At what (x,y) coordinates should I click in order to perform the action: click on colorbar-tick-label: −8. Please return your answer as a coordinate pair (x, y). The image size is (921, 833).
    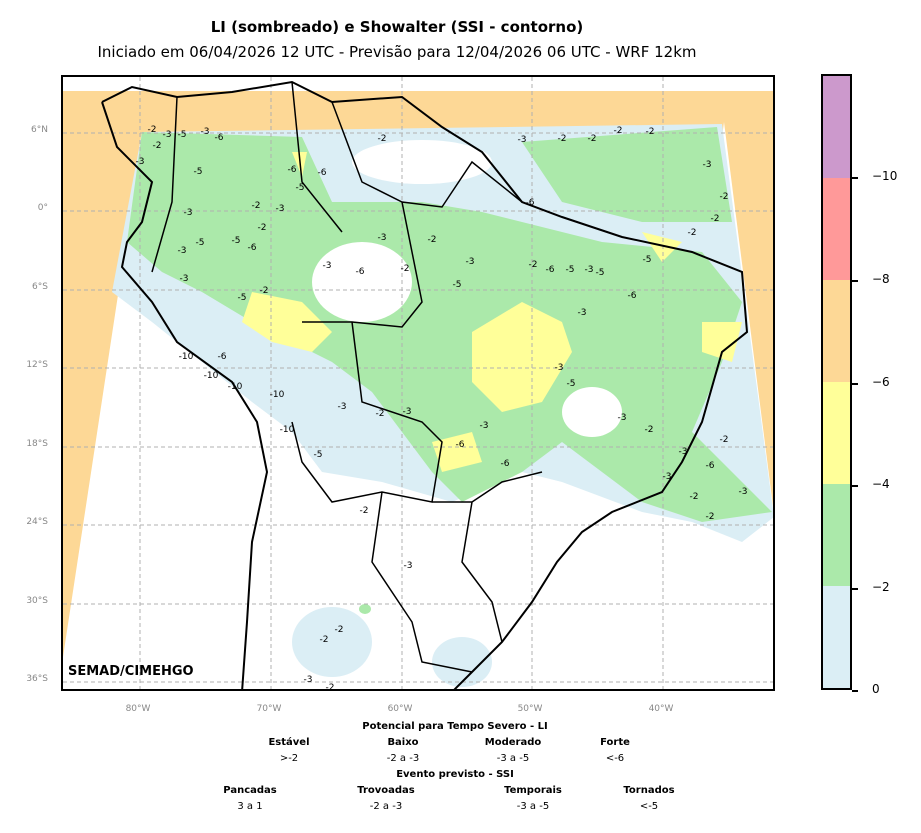
    Looking at the image, I should click on (881, 279).